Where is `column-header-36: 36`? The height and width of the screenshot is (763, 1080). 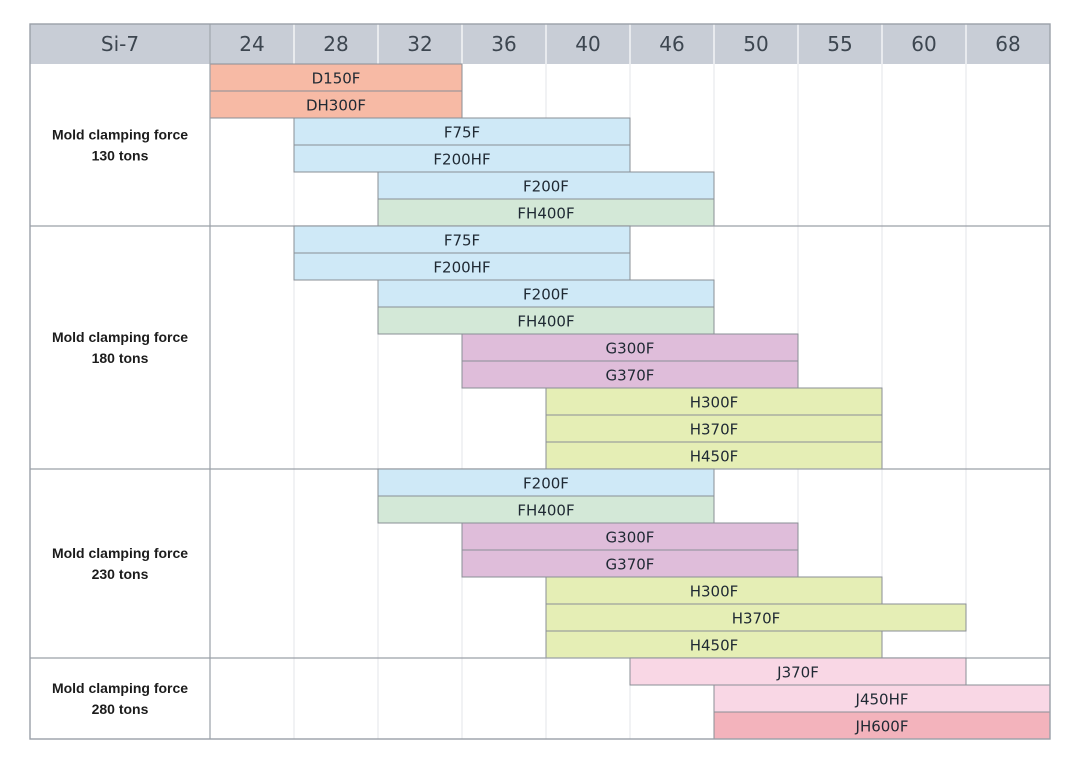
column-header-36: 36 is located at coordinates (503, 44).